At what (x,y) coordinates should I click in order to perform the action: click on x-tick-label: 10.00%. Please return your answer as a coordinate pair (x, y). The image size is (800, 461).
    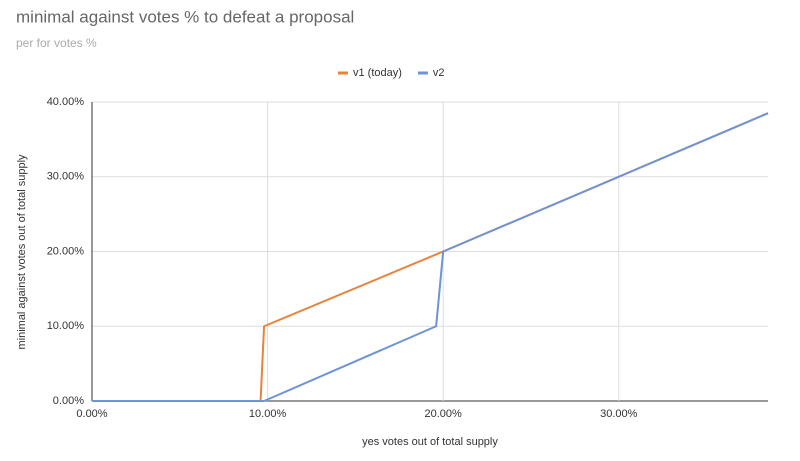
    Looking at the image, I should click on (268, 414).